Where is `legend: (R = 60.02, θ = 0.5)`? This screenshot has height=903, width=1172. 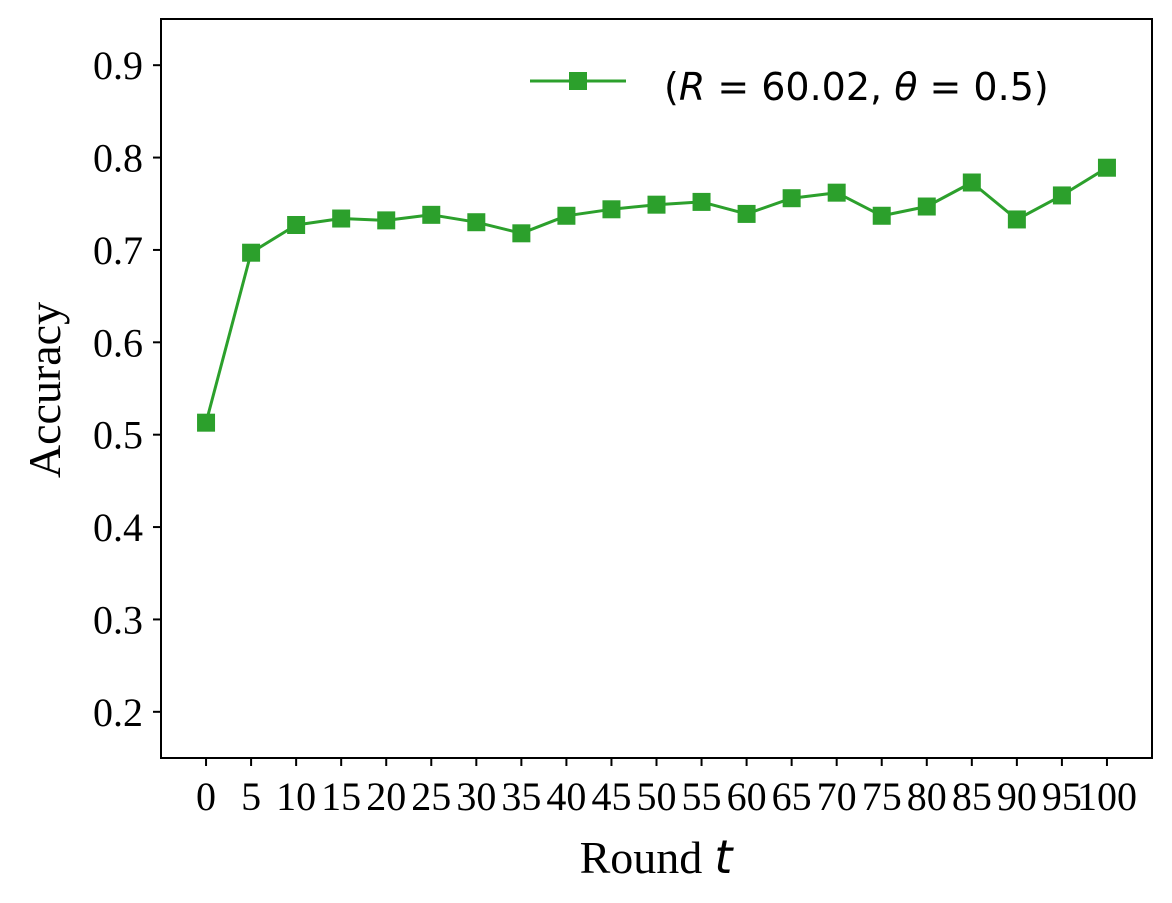
legend: (R = 60.02, θ = 0.5) is located at coordinates (789, 87).